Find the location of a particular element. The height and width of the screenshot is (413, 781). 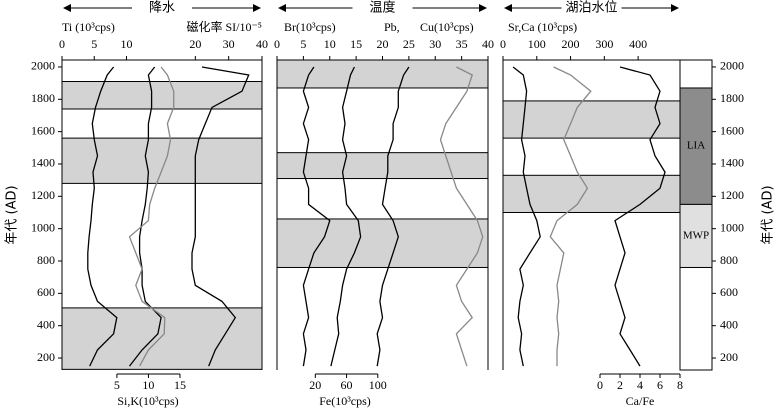

axis-label: 磁化率 SI/10⁻⁵ is located at coordinates (224, 26).